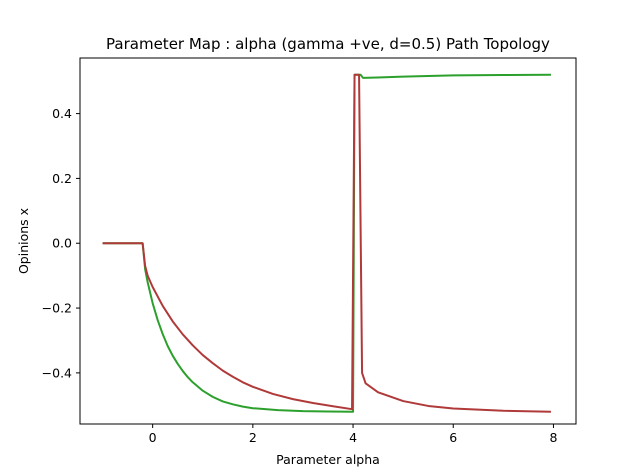 This screenshot has height=476, width=640. Describe the element at coordinates (153, 437) in the screenshot. I see `x-tick-label: 0` at that location.